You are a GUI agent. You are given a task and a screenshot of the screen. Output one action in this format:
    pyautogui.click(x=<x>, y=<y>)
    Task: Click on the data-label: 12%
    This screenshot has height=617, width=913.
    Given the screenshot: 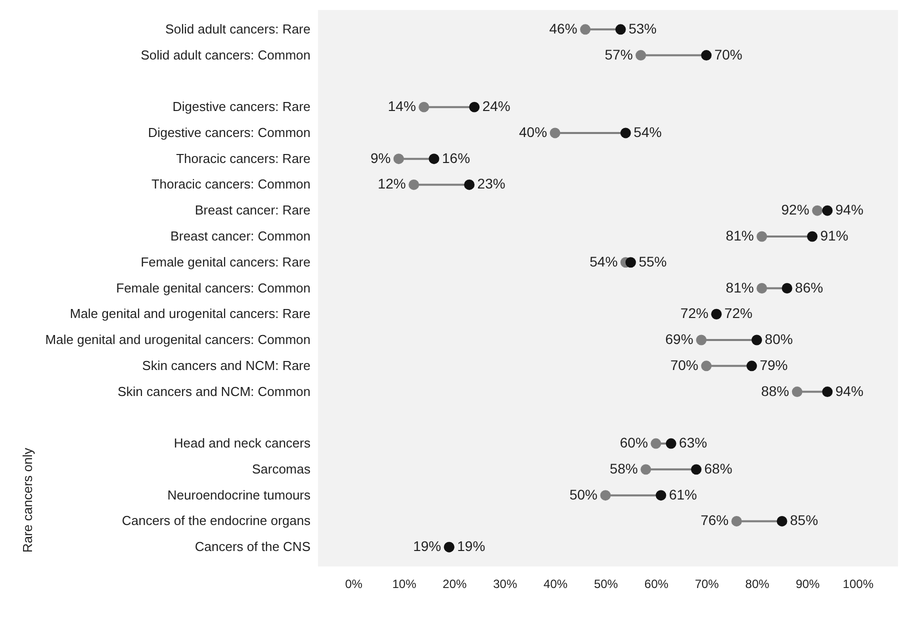 What is the action you would take?
    pyautogui.click(x=392, y=184)
    